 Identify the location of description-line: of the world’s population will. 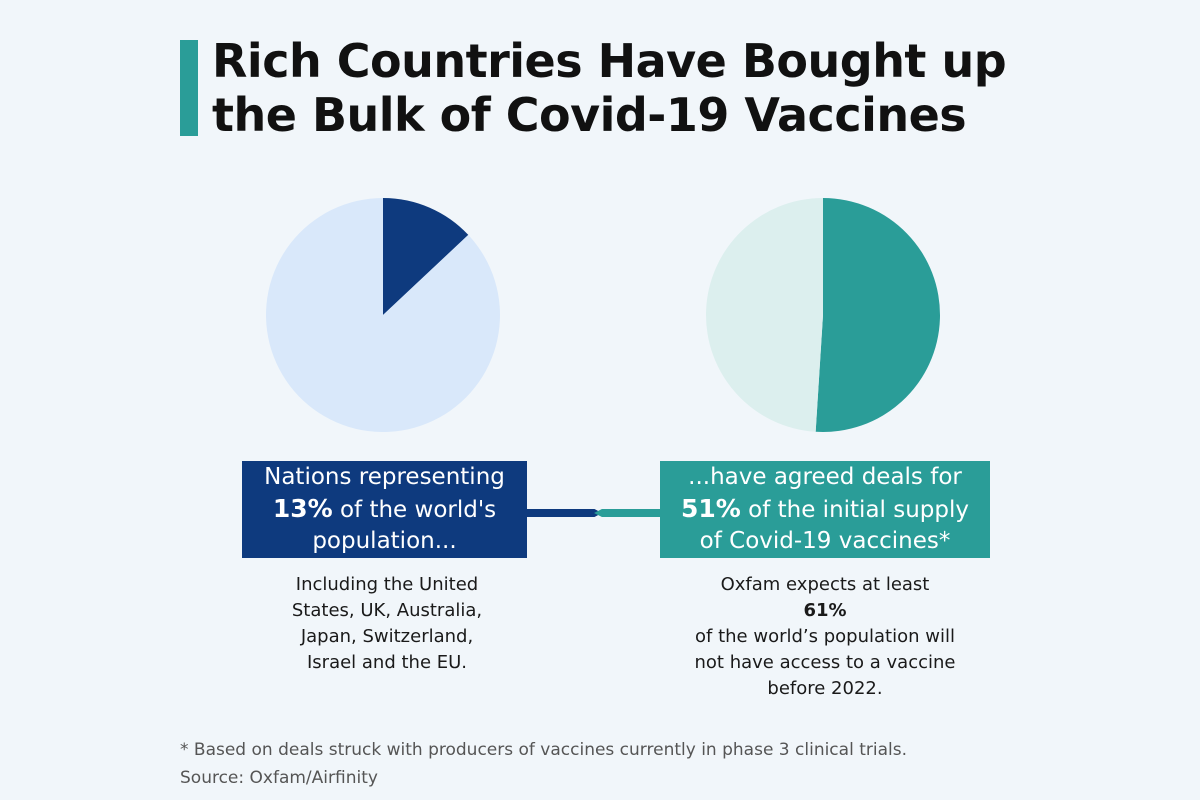
(825, 636).